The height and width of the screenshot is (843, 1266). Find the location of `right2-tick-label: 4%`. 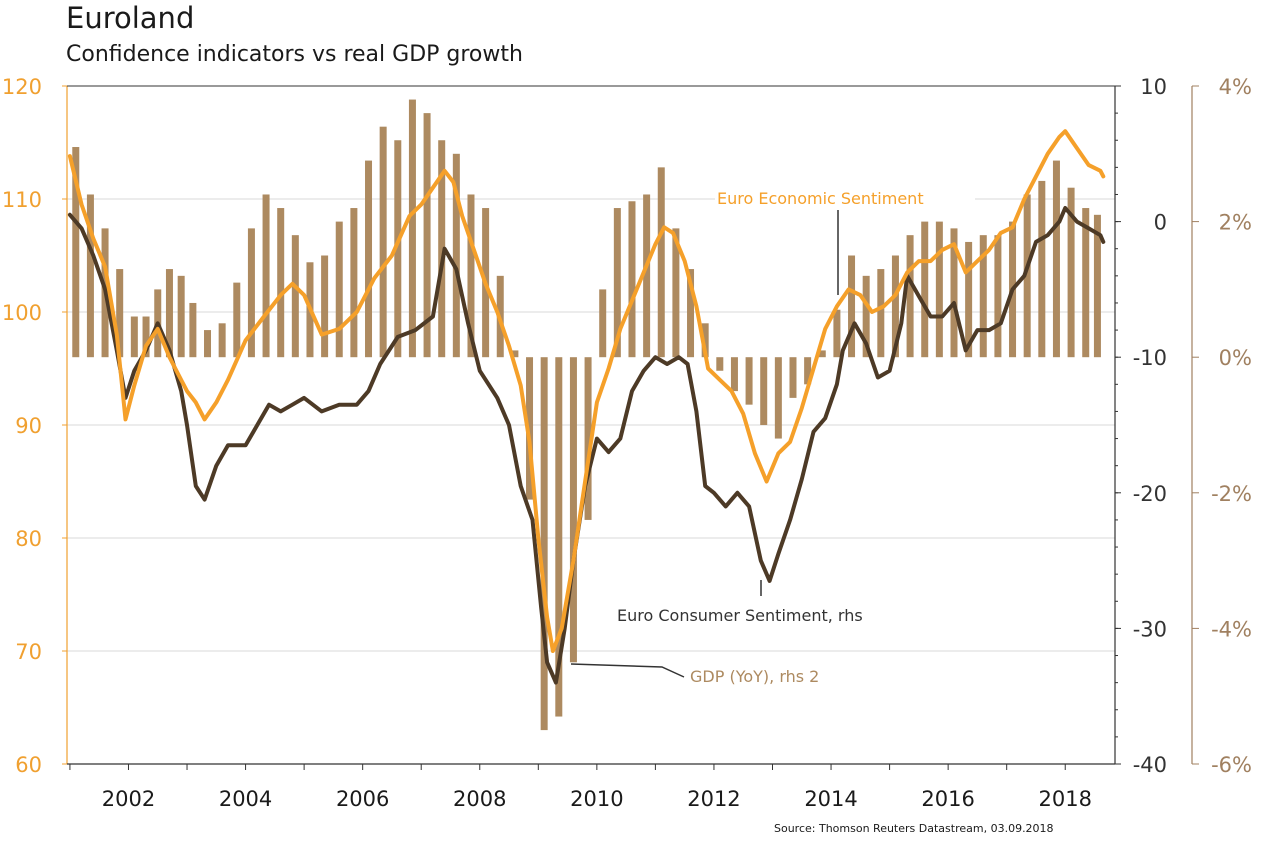

right2-tick-label: 4% is located at coordinates (1235, 87).